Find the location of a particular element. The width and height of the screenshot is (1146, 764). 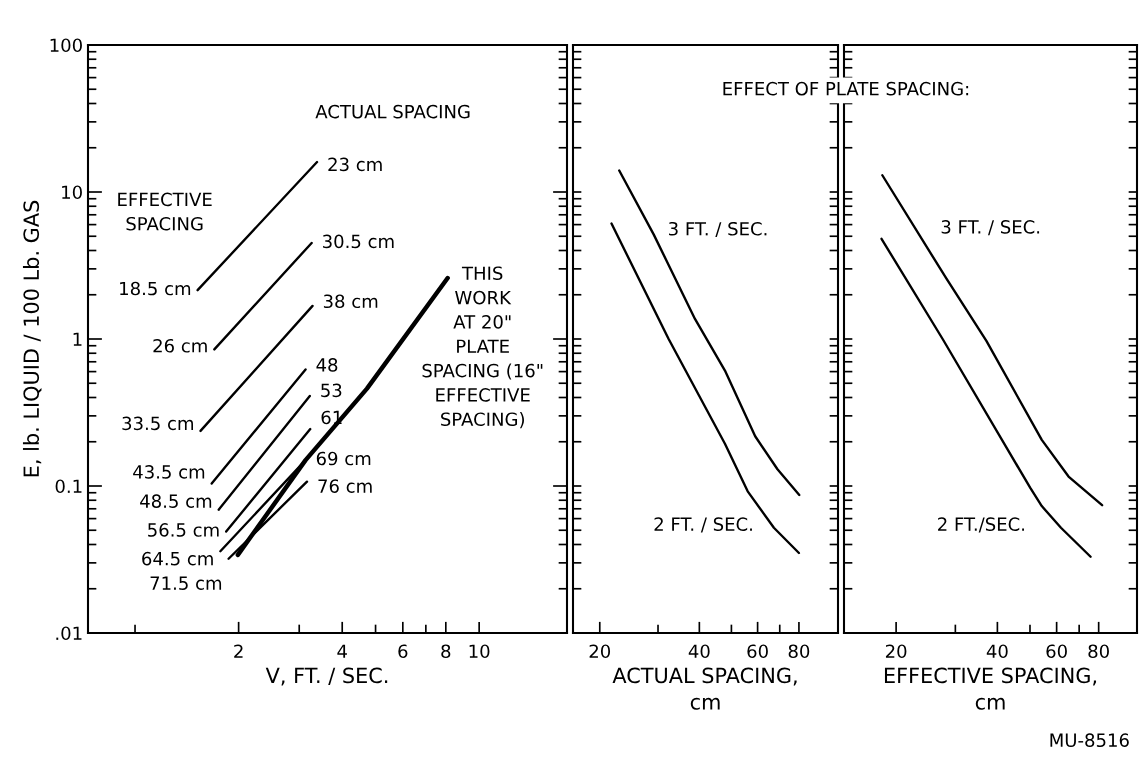

annotation: 26 cm is located at coordinates (180, 345).